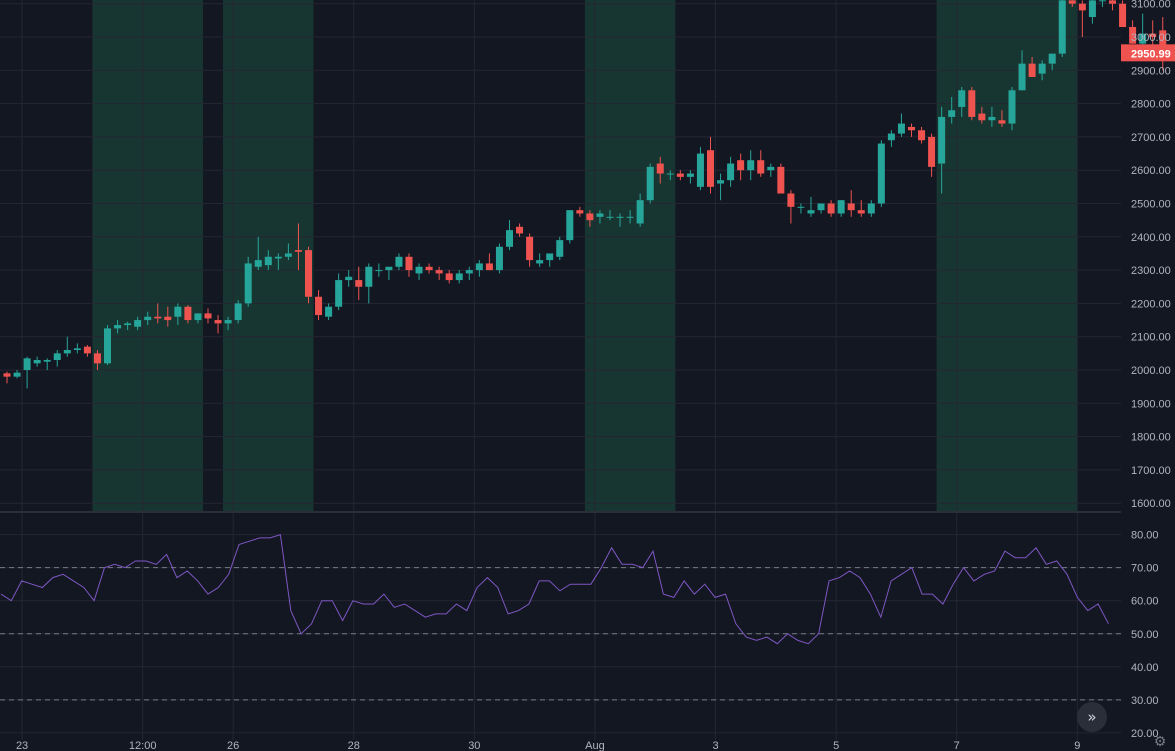 This screenshot has width=1175, height=751. Describe the element at coordinates (1151, 138) in the screenshot. I see `price-tick-label: 2700.00` at that location.